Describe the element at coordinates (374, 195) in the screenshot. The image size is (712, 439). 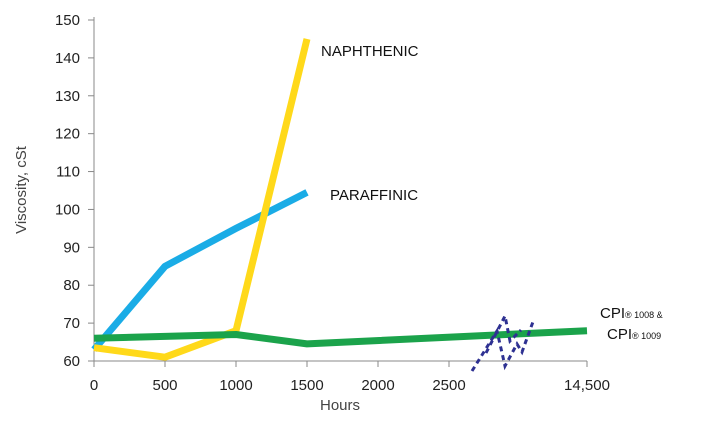
I see `series-label-paraffinic: PARAFFINIC` at that location.